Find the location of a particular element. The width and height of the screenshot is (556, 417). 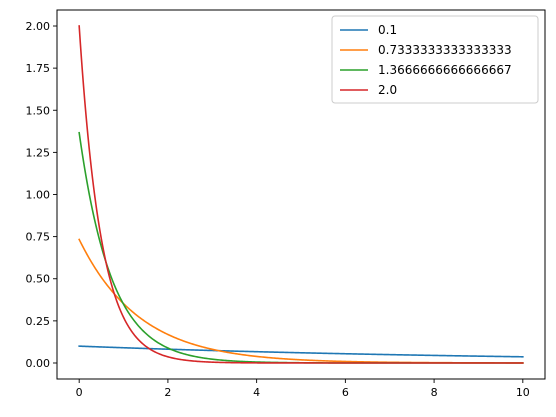

legend-label: 0.1 is located at coordinates (387, 30).